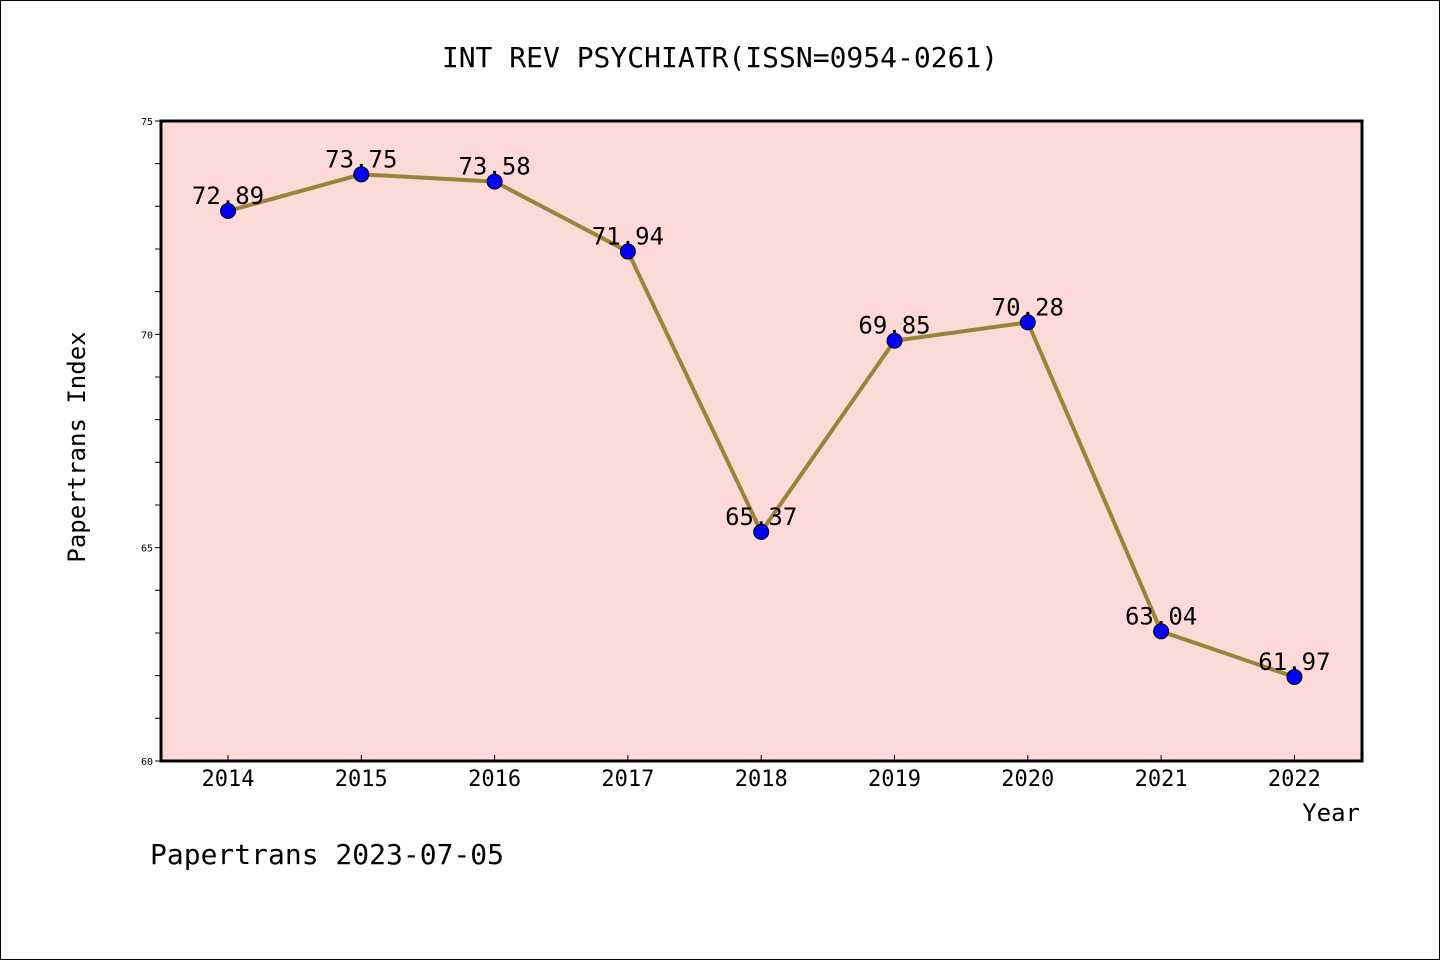 Image resolution: width=1440 pixels, height=964 pixels. Describe the element at coordinates (720, 57) in the screenshot. I see `chart-title: INT REV PSYCHIATR(ISSN=0954-0261)` at that location.